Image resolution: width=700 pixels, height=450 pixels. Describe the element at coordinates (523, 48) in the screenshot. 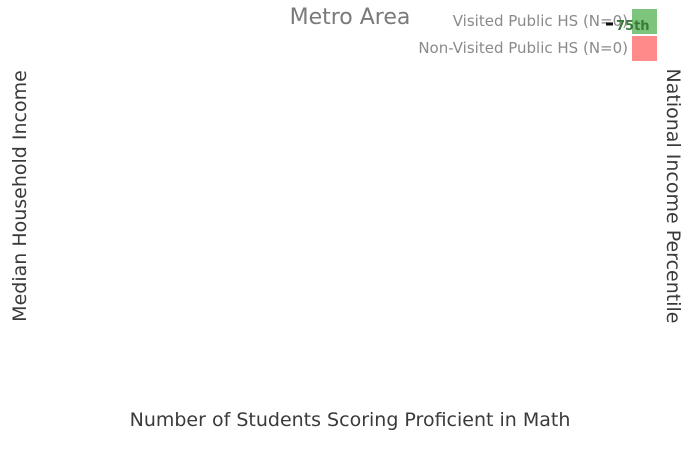

I see `legend-label-non-visited: Non-Visited Public HS (N=0)` at that location.